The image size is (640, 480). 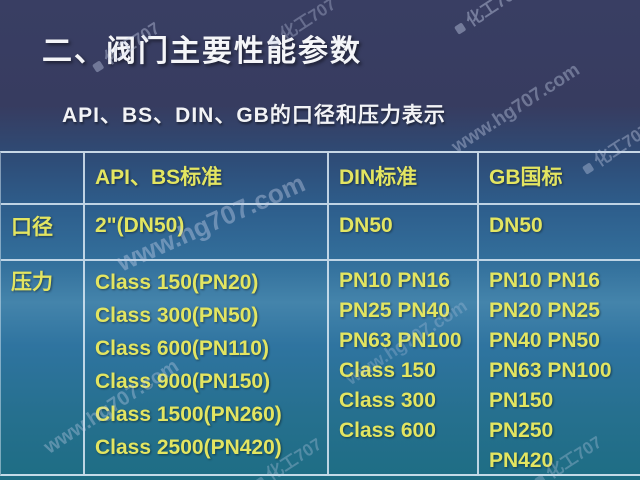 What do you see at coordinates (43, 233) in the screenshot?
I see `row-header-diameter: 口径` at bounding box center [43, 233].